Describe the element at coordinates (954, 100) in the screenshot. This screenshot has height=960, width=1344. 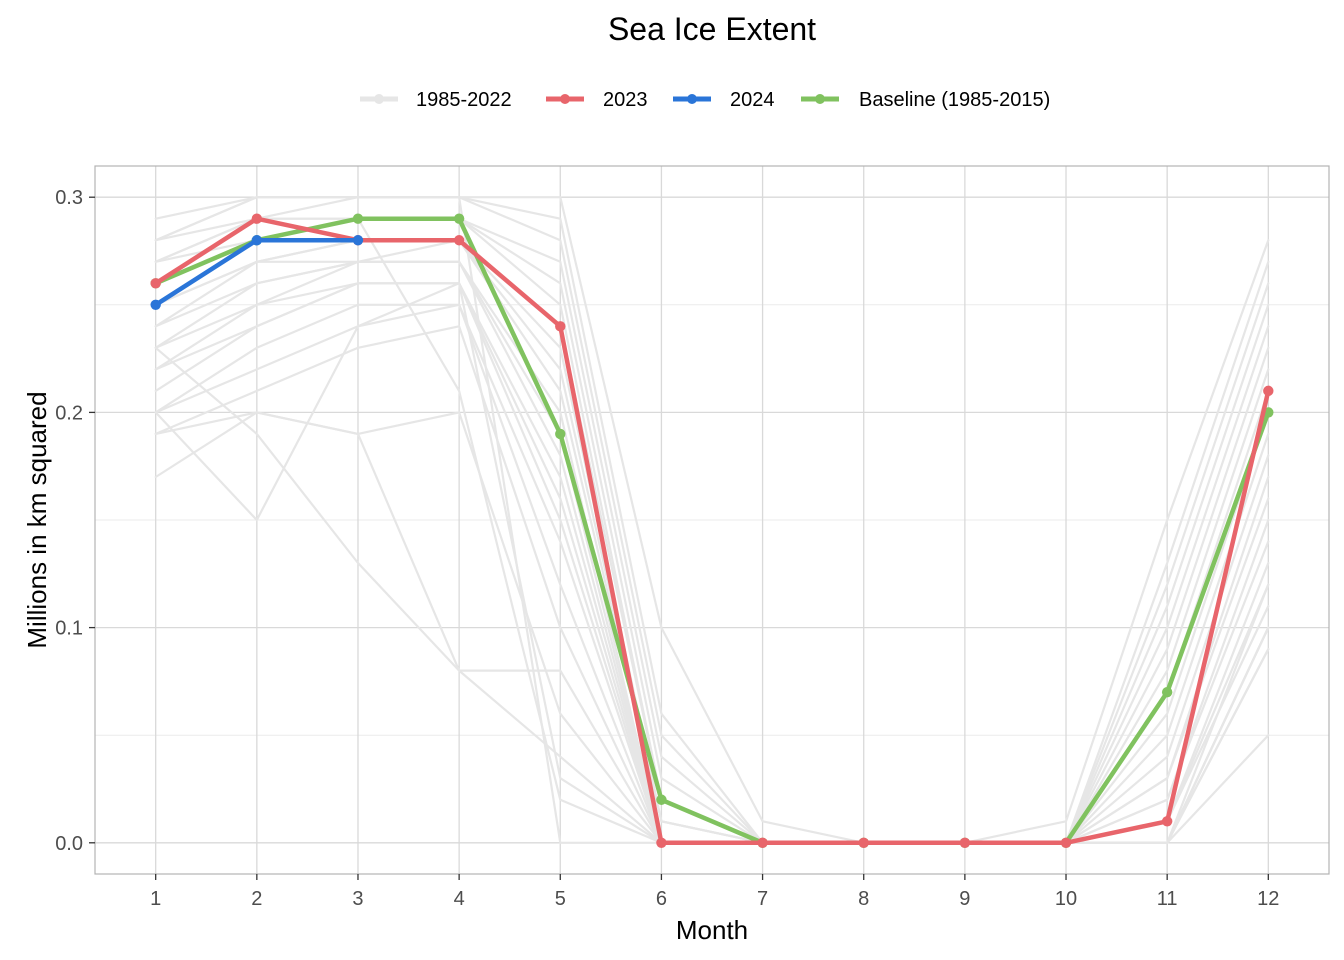
I see `legend-label: Baseline (1985-2015)` at that location.